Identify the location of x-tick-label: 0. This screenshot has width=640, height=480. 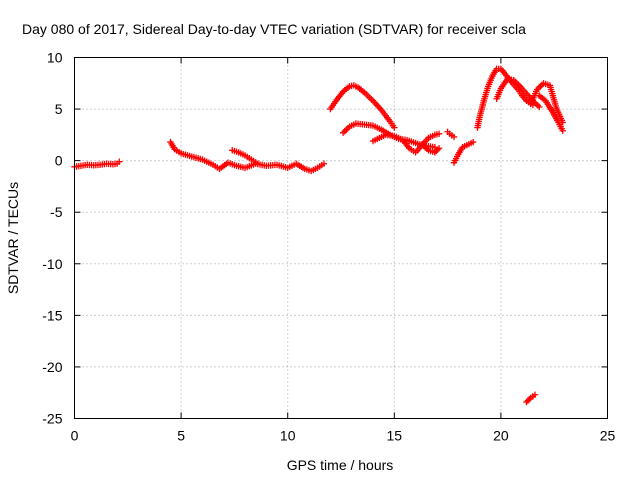
(75, 436).